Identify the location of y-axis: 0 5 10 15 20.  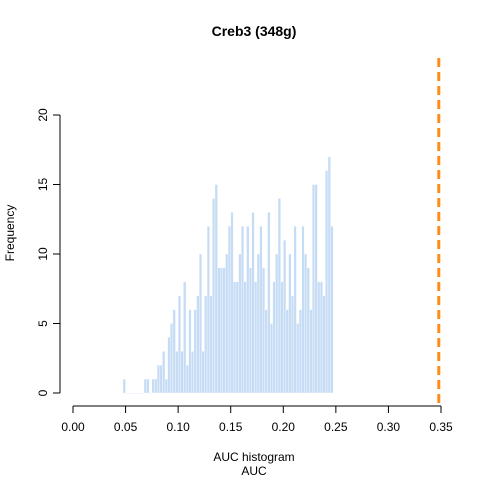
(48, 252).